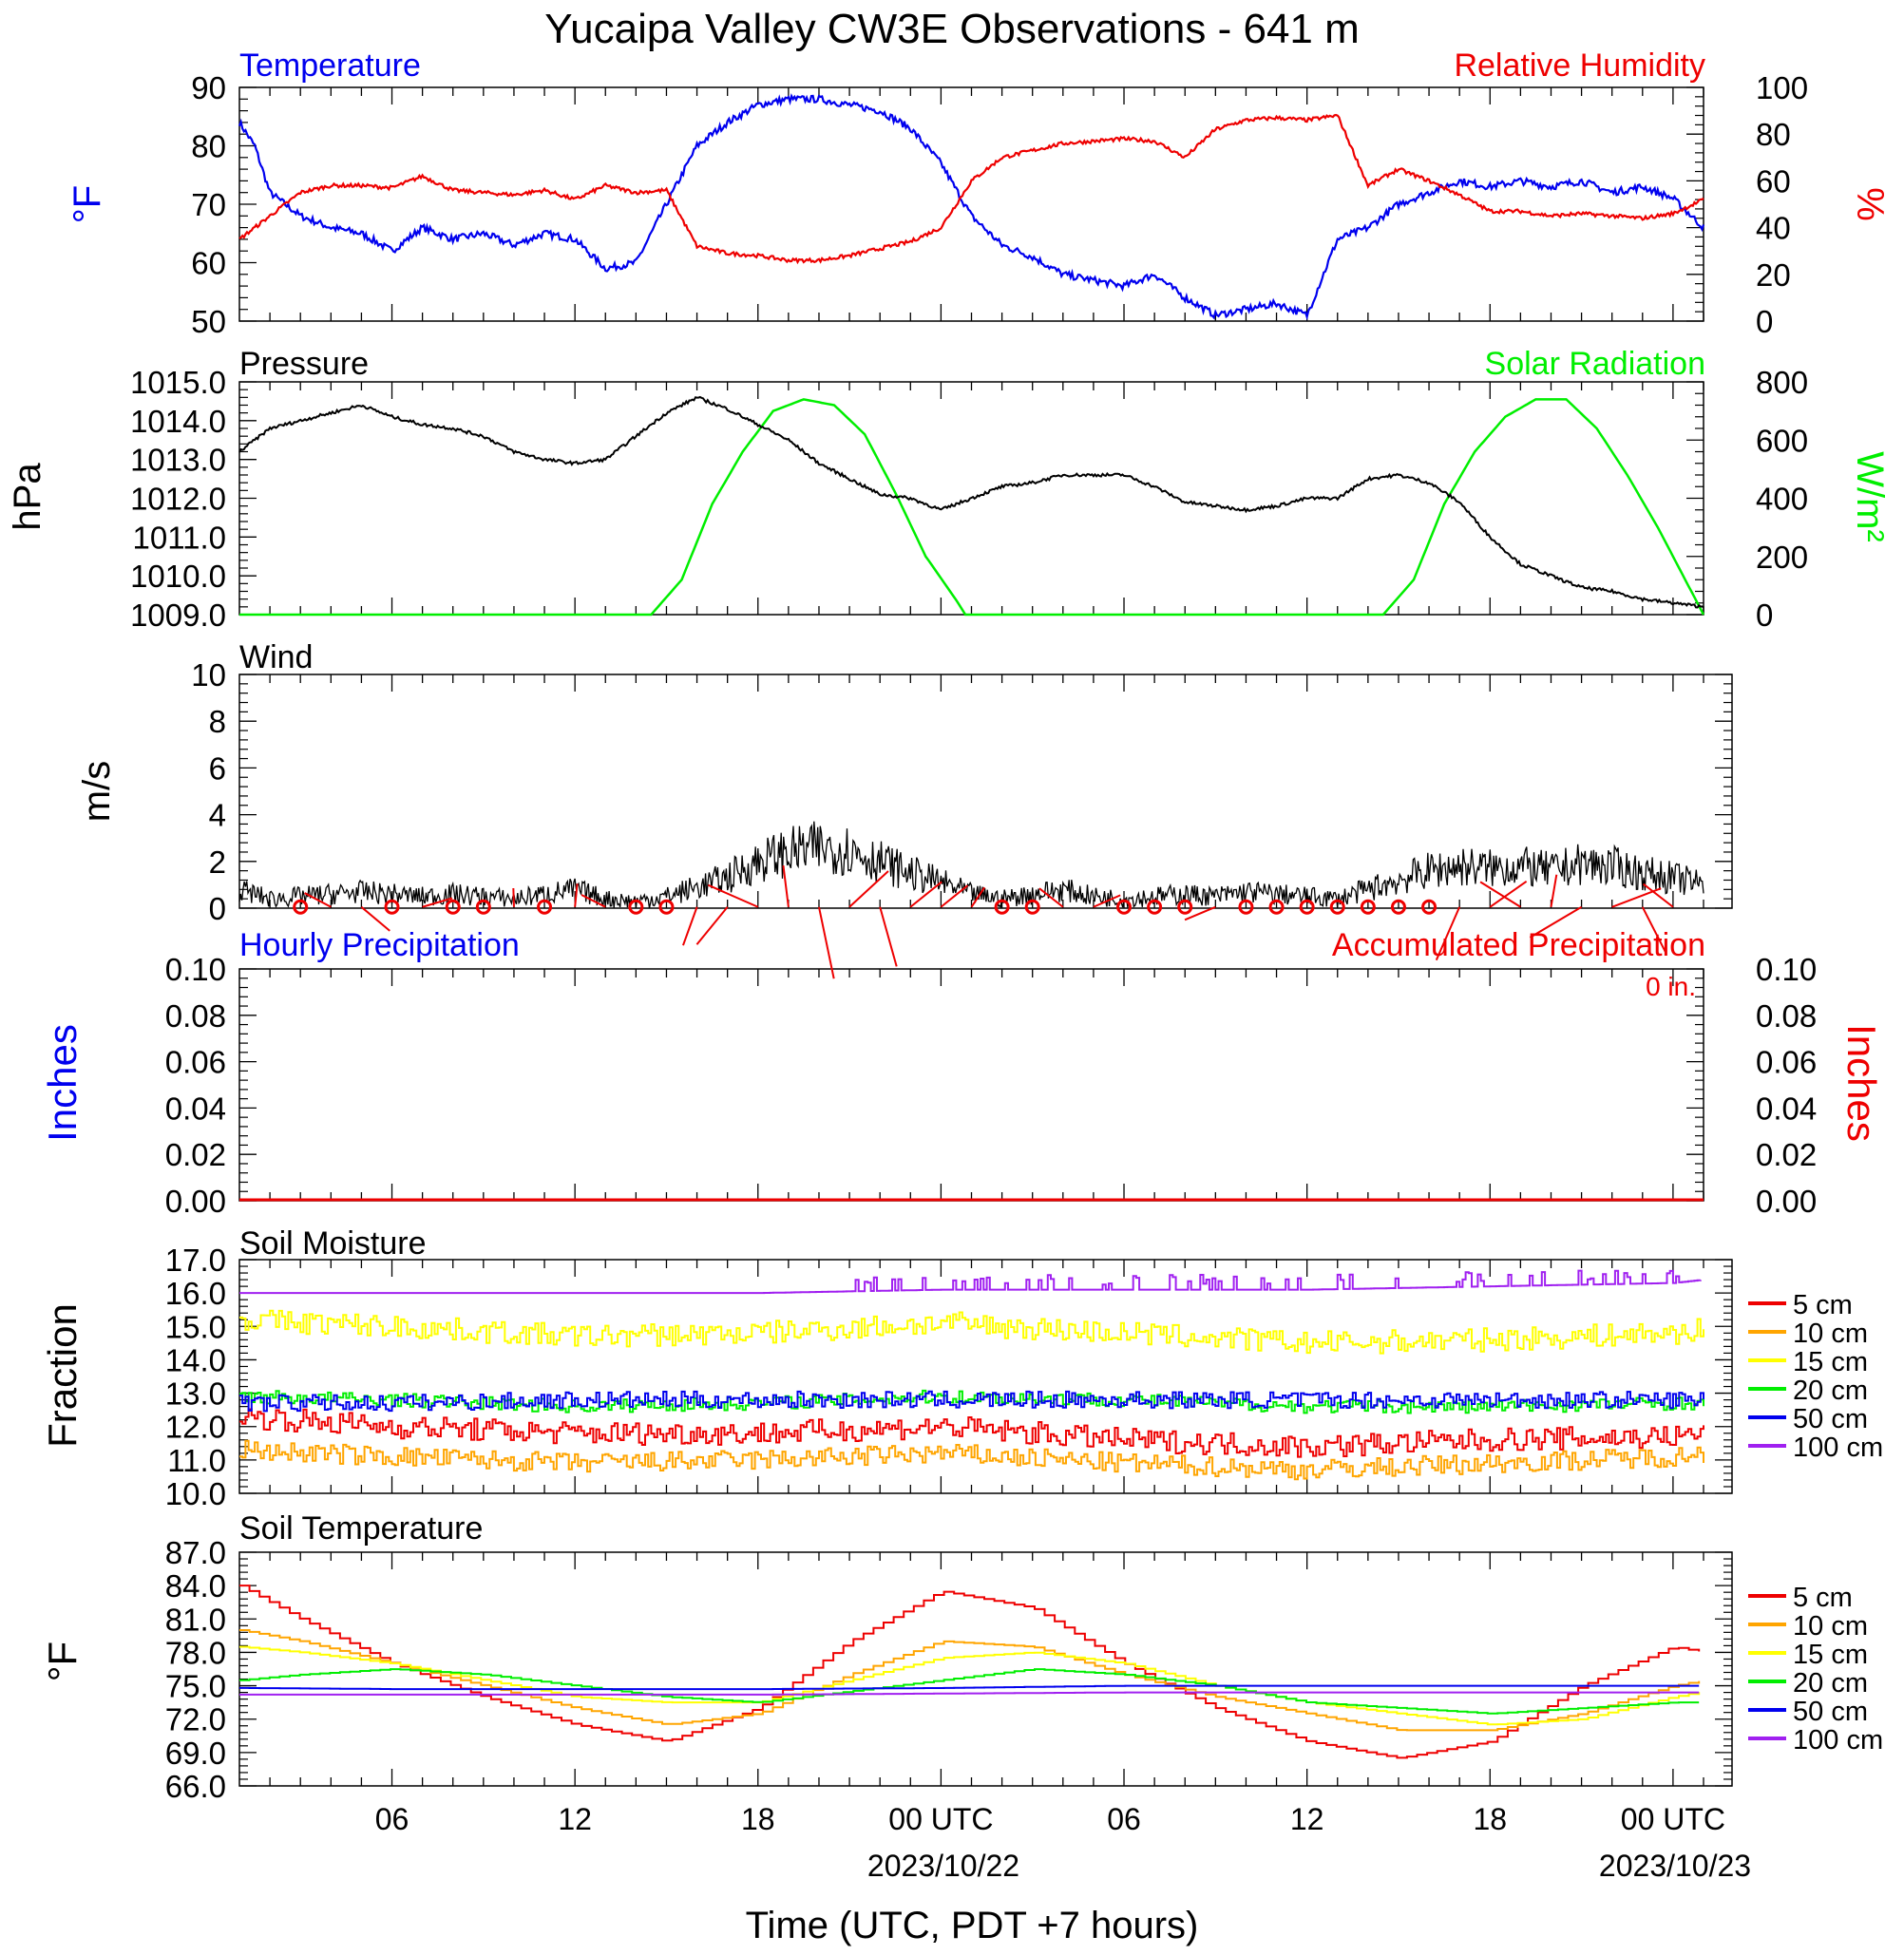 This screenshot has width=1904, height=1955. What do you see at coordinates (217, 862) in the screenshot?
I see `wind-ytick-label-left: 2` at bounding box center [217, 862].